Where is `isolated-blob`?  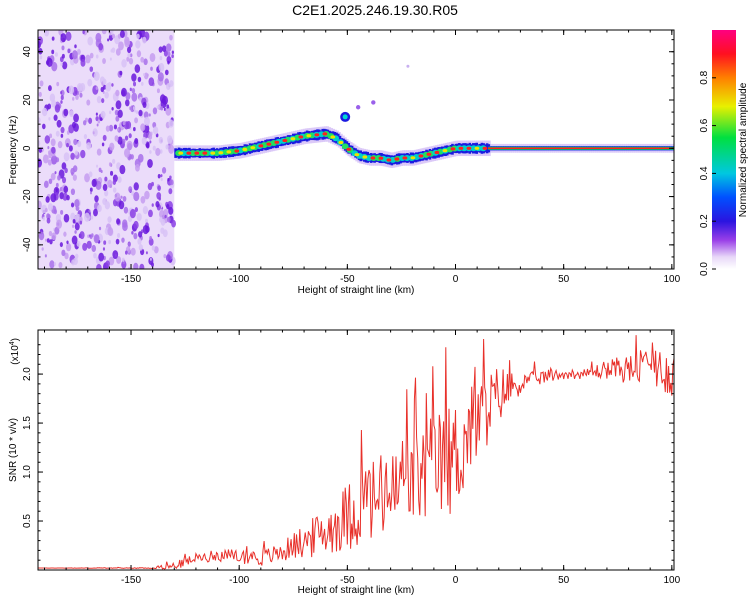 isolated-blob is located at coordinates (408, 66).